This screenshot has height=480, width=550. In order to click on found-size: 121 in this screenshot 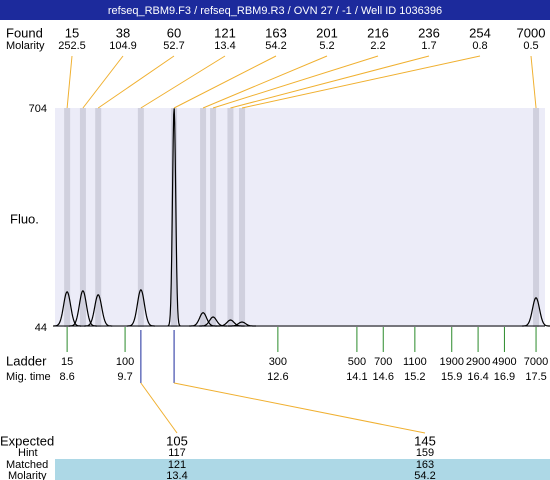, I will do `click(225, 32)`.